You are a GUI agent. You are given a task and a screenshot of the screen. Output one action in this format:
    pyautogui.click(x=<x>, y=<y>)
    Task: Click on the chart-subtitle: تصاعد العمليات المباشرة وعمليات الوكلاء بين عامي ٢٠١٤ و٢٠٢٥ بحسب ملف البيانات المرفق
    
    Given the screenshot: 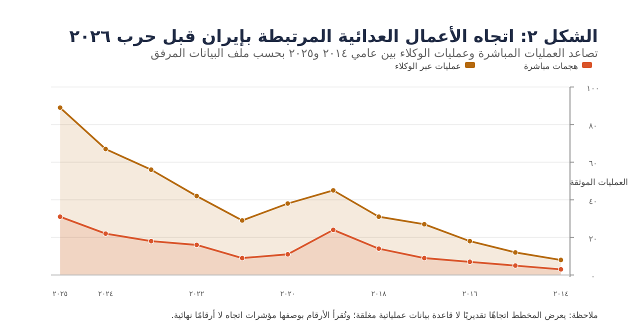 What is the action you would take?
    pyautogui.click(x=374, y=53)
    